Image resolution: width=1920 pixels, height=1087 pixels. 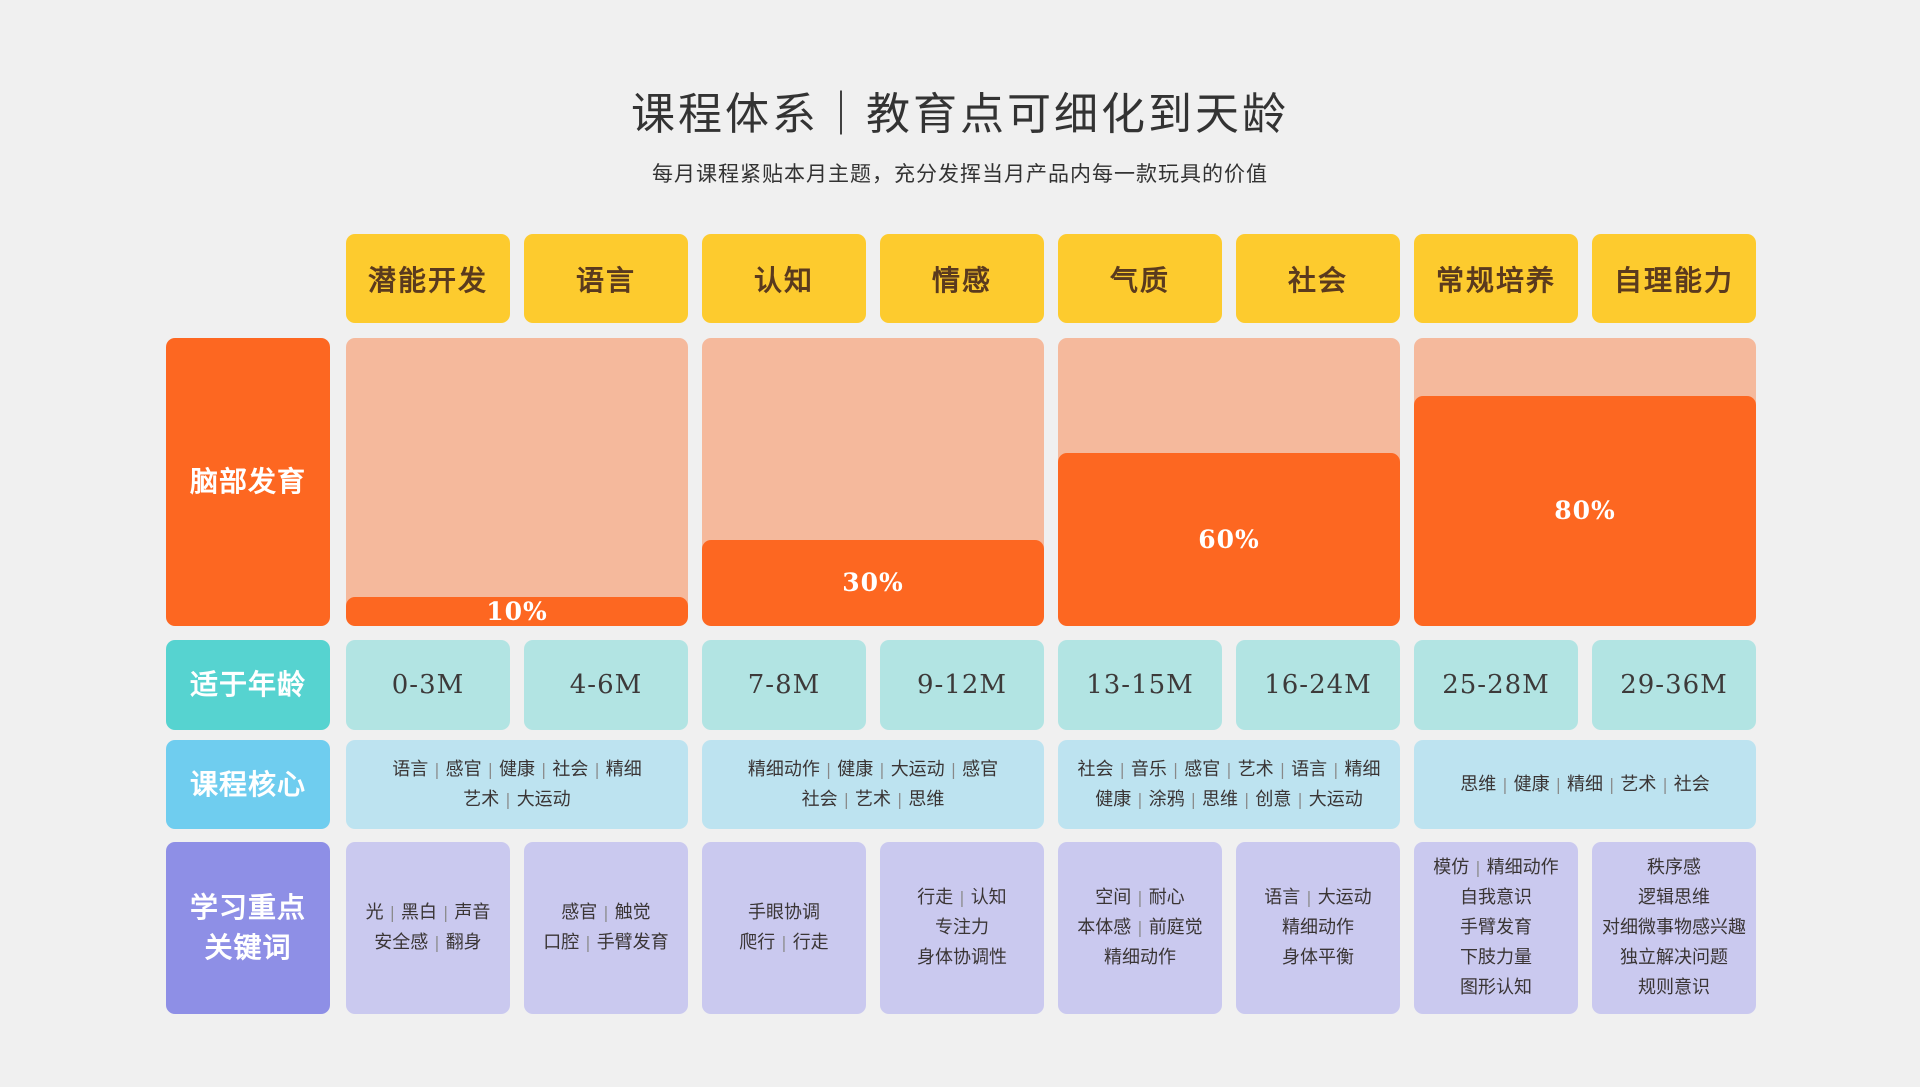 I want to click on keyword-line: 规则意识, so click(x=1674, y=988).